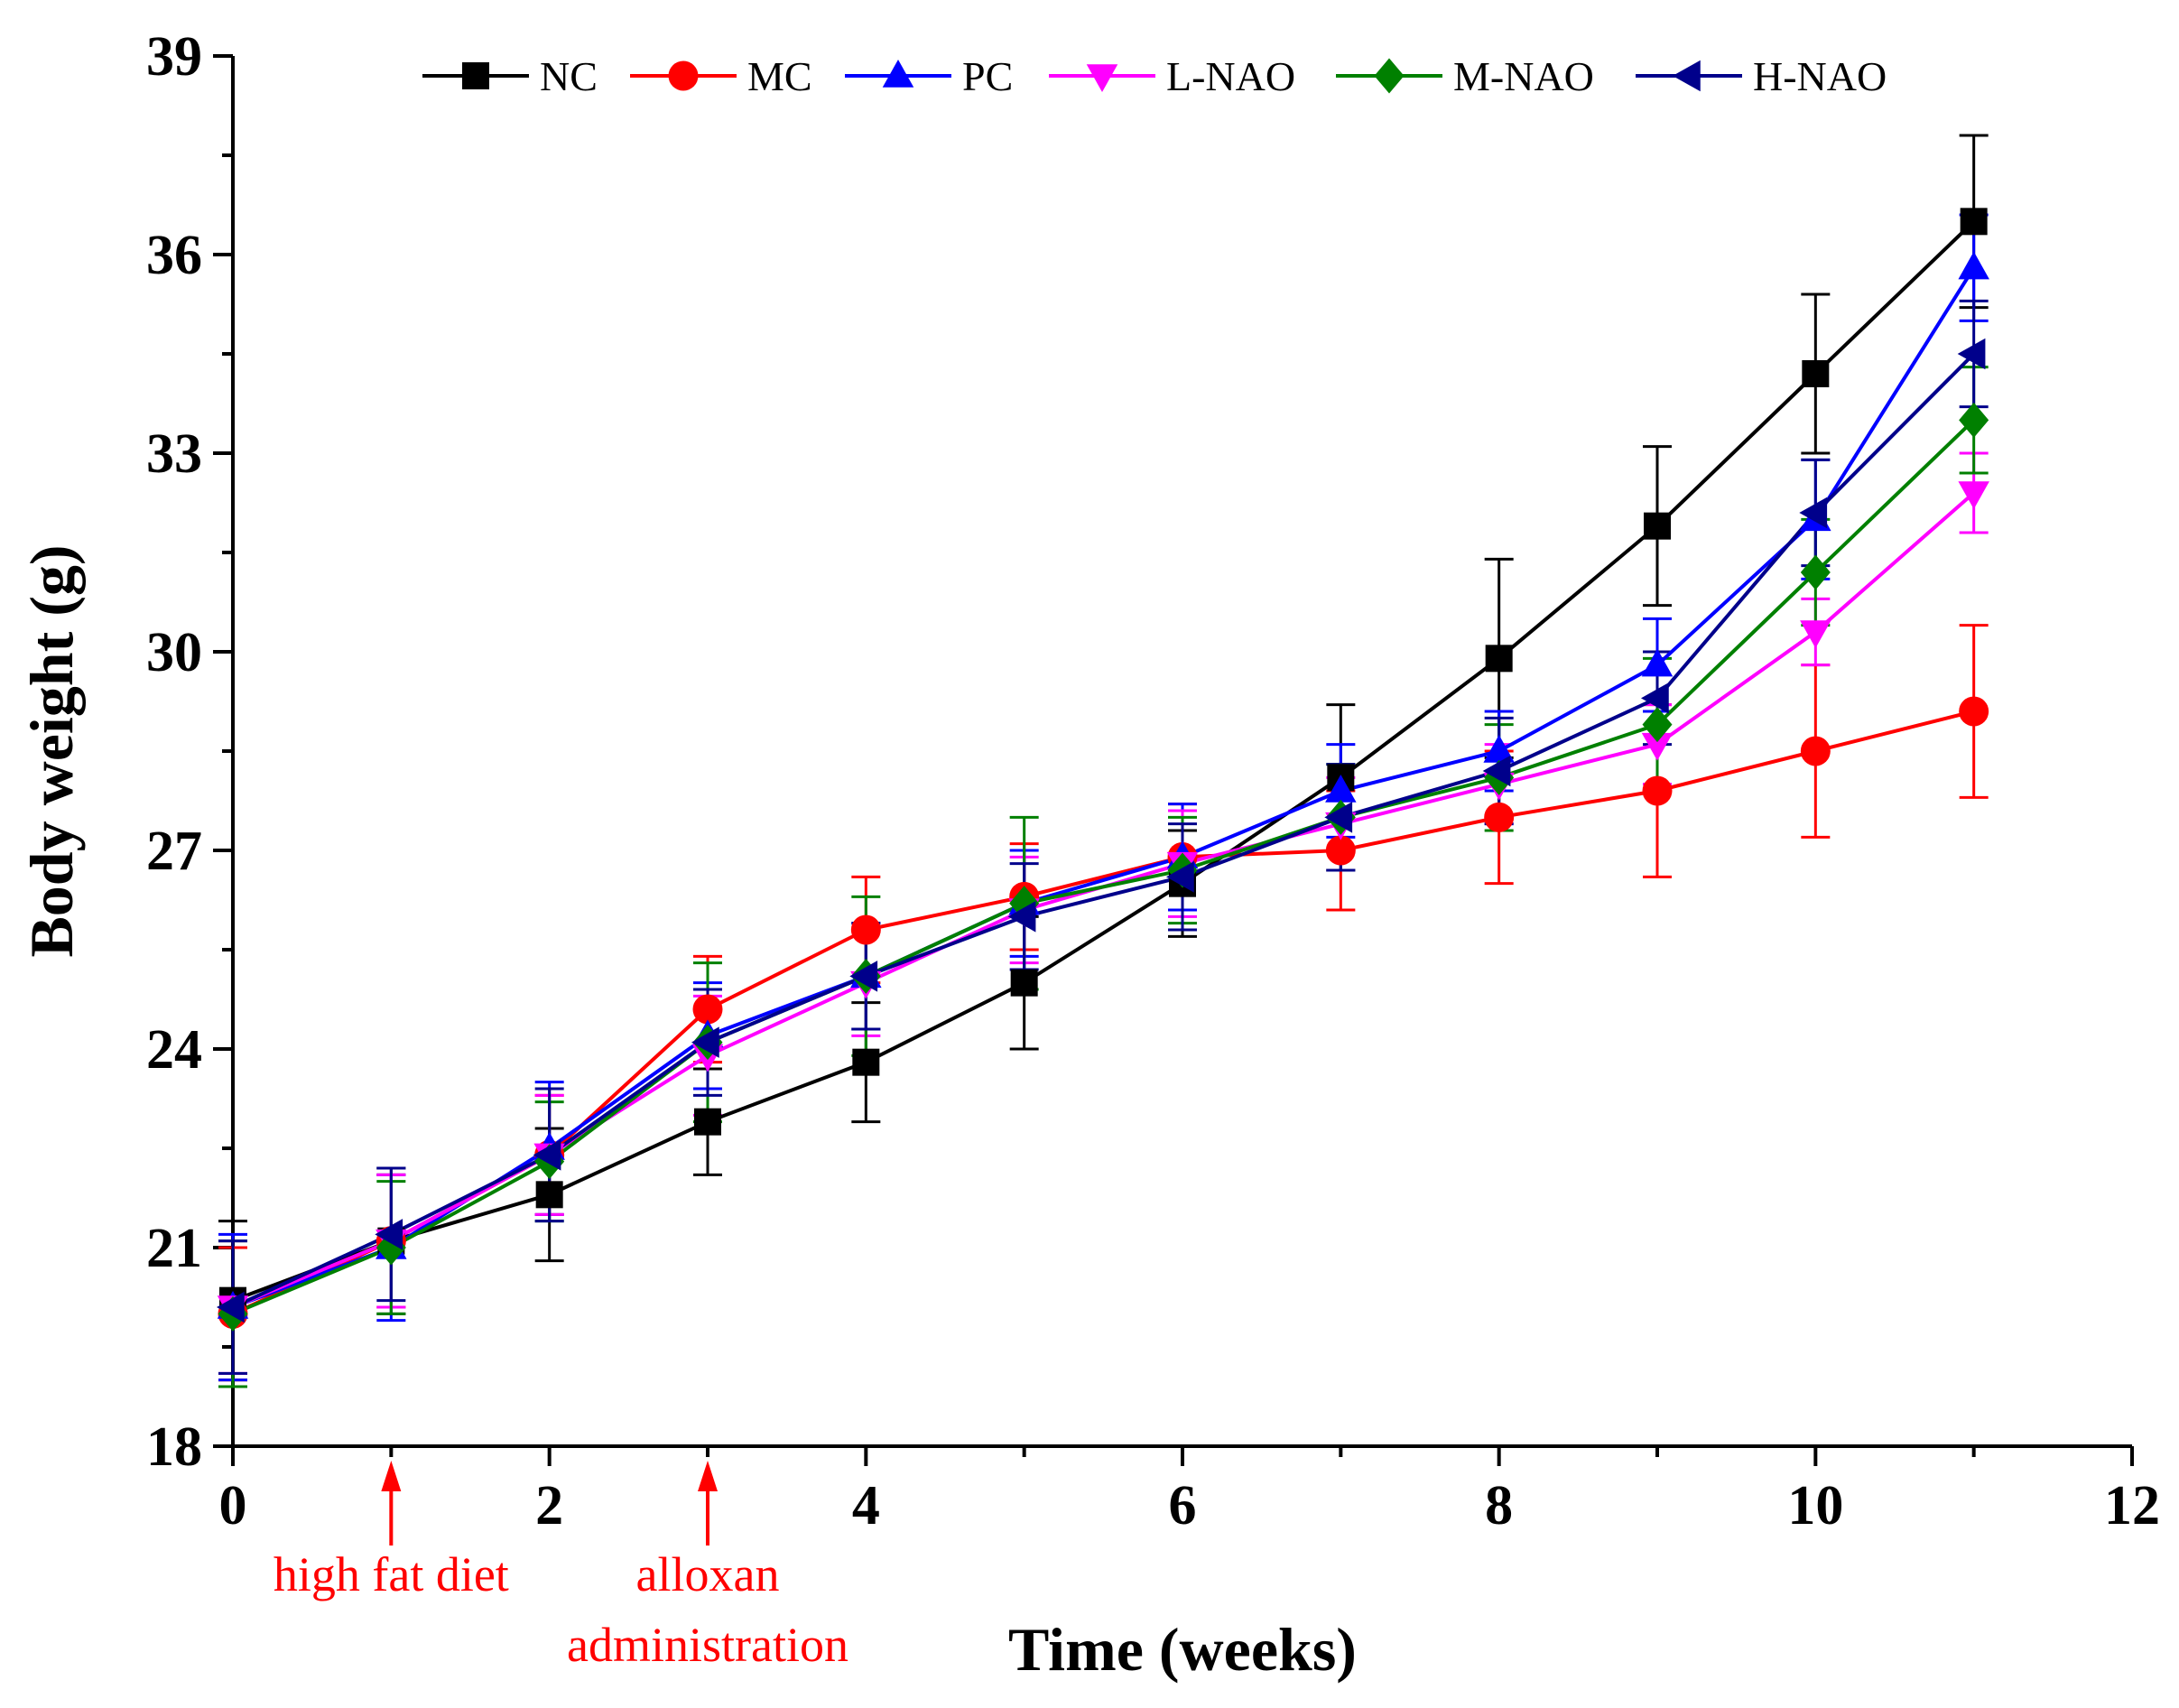 This screenshot has height=1708, width=2179. I want to click on legend-label: MC, so click(779, 76).